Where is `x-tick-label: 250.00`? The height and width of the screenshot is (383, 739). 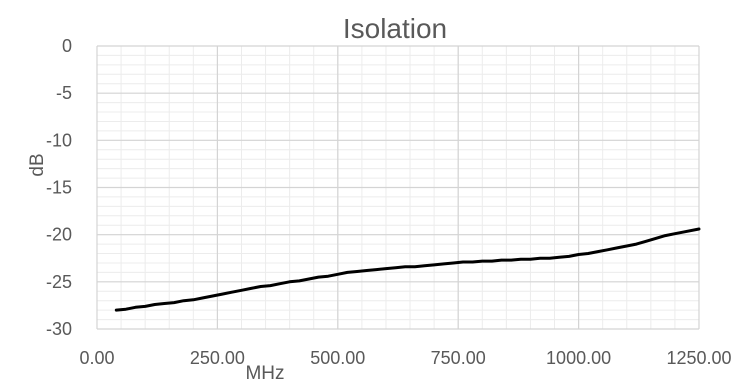 x-tick-label: 250.00 is located at coordinates (217, 358).